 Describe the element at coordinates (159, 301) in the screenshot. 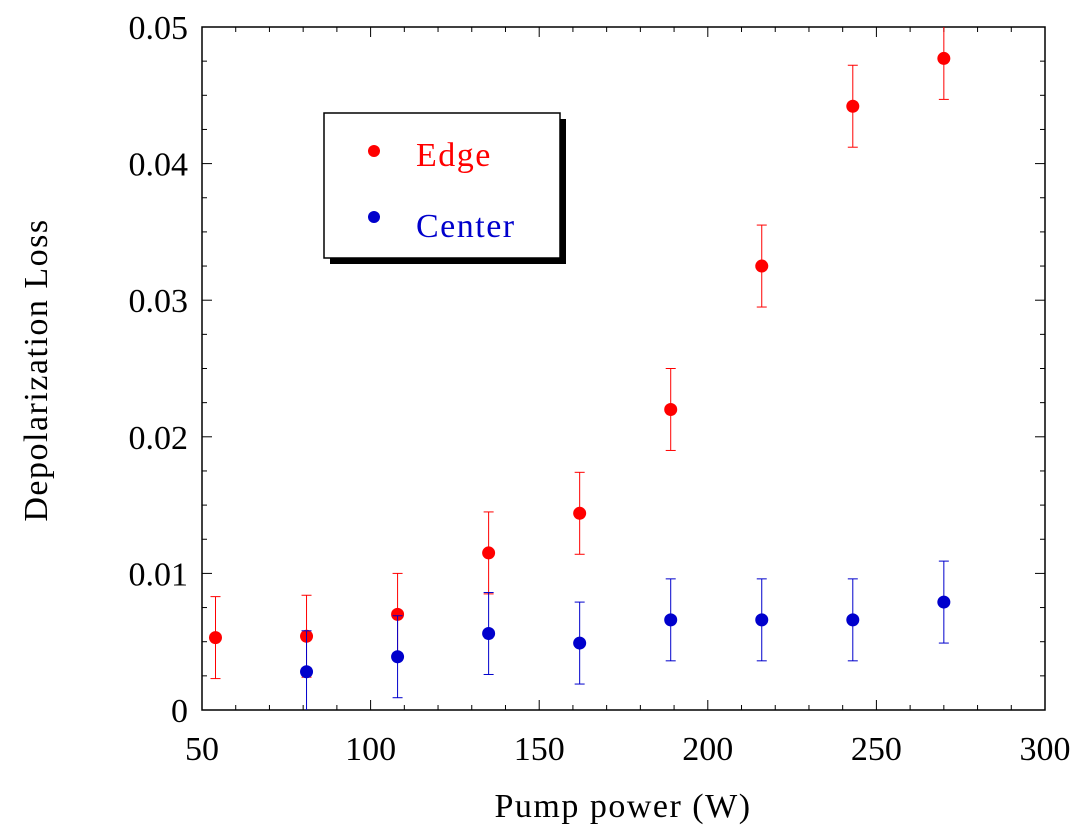

I see `y-tick-label: 0.03` at that location.